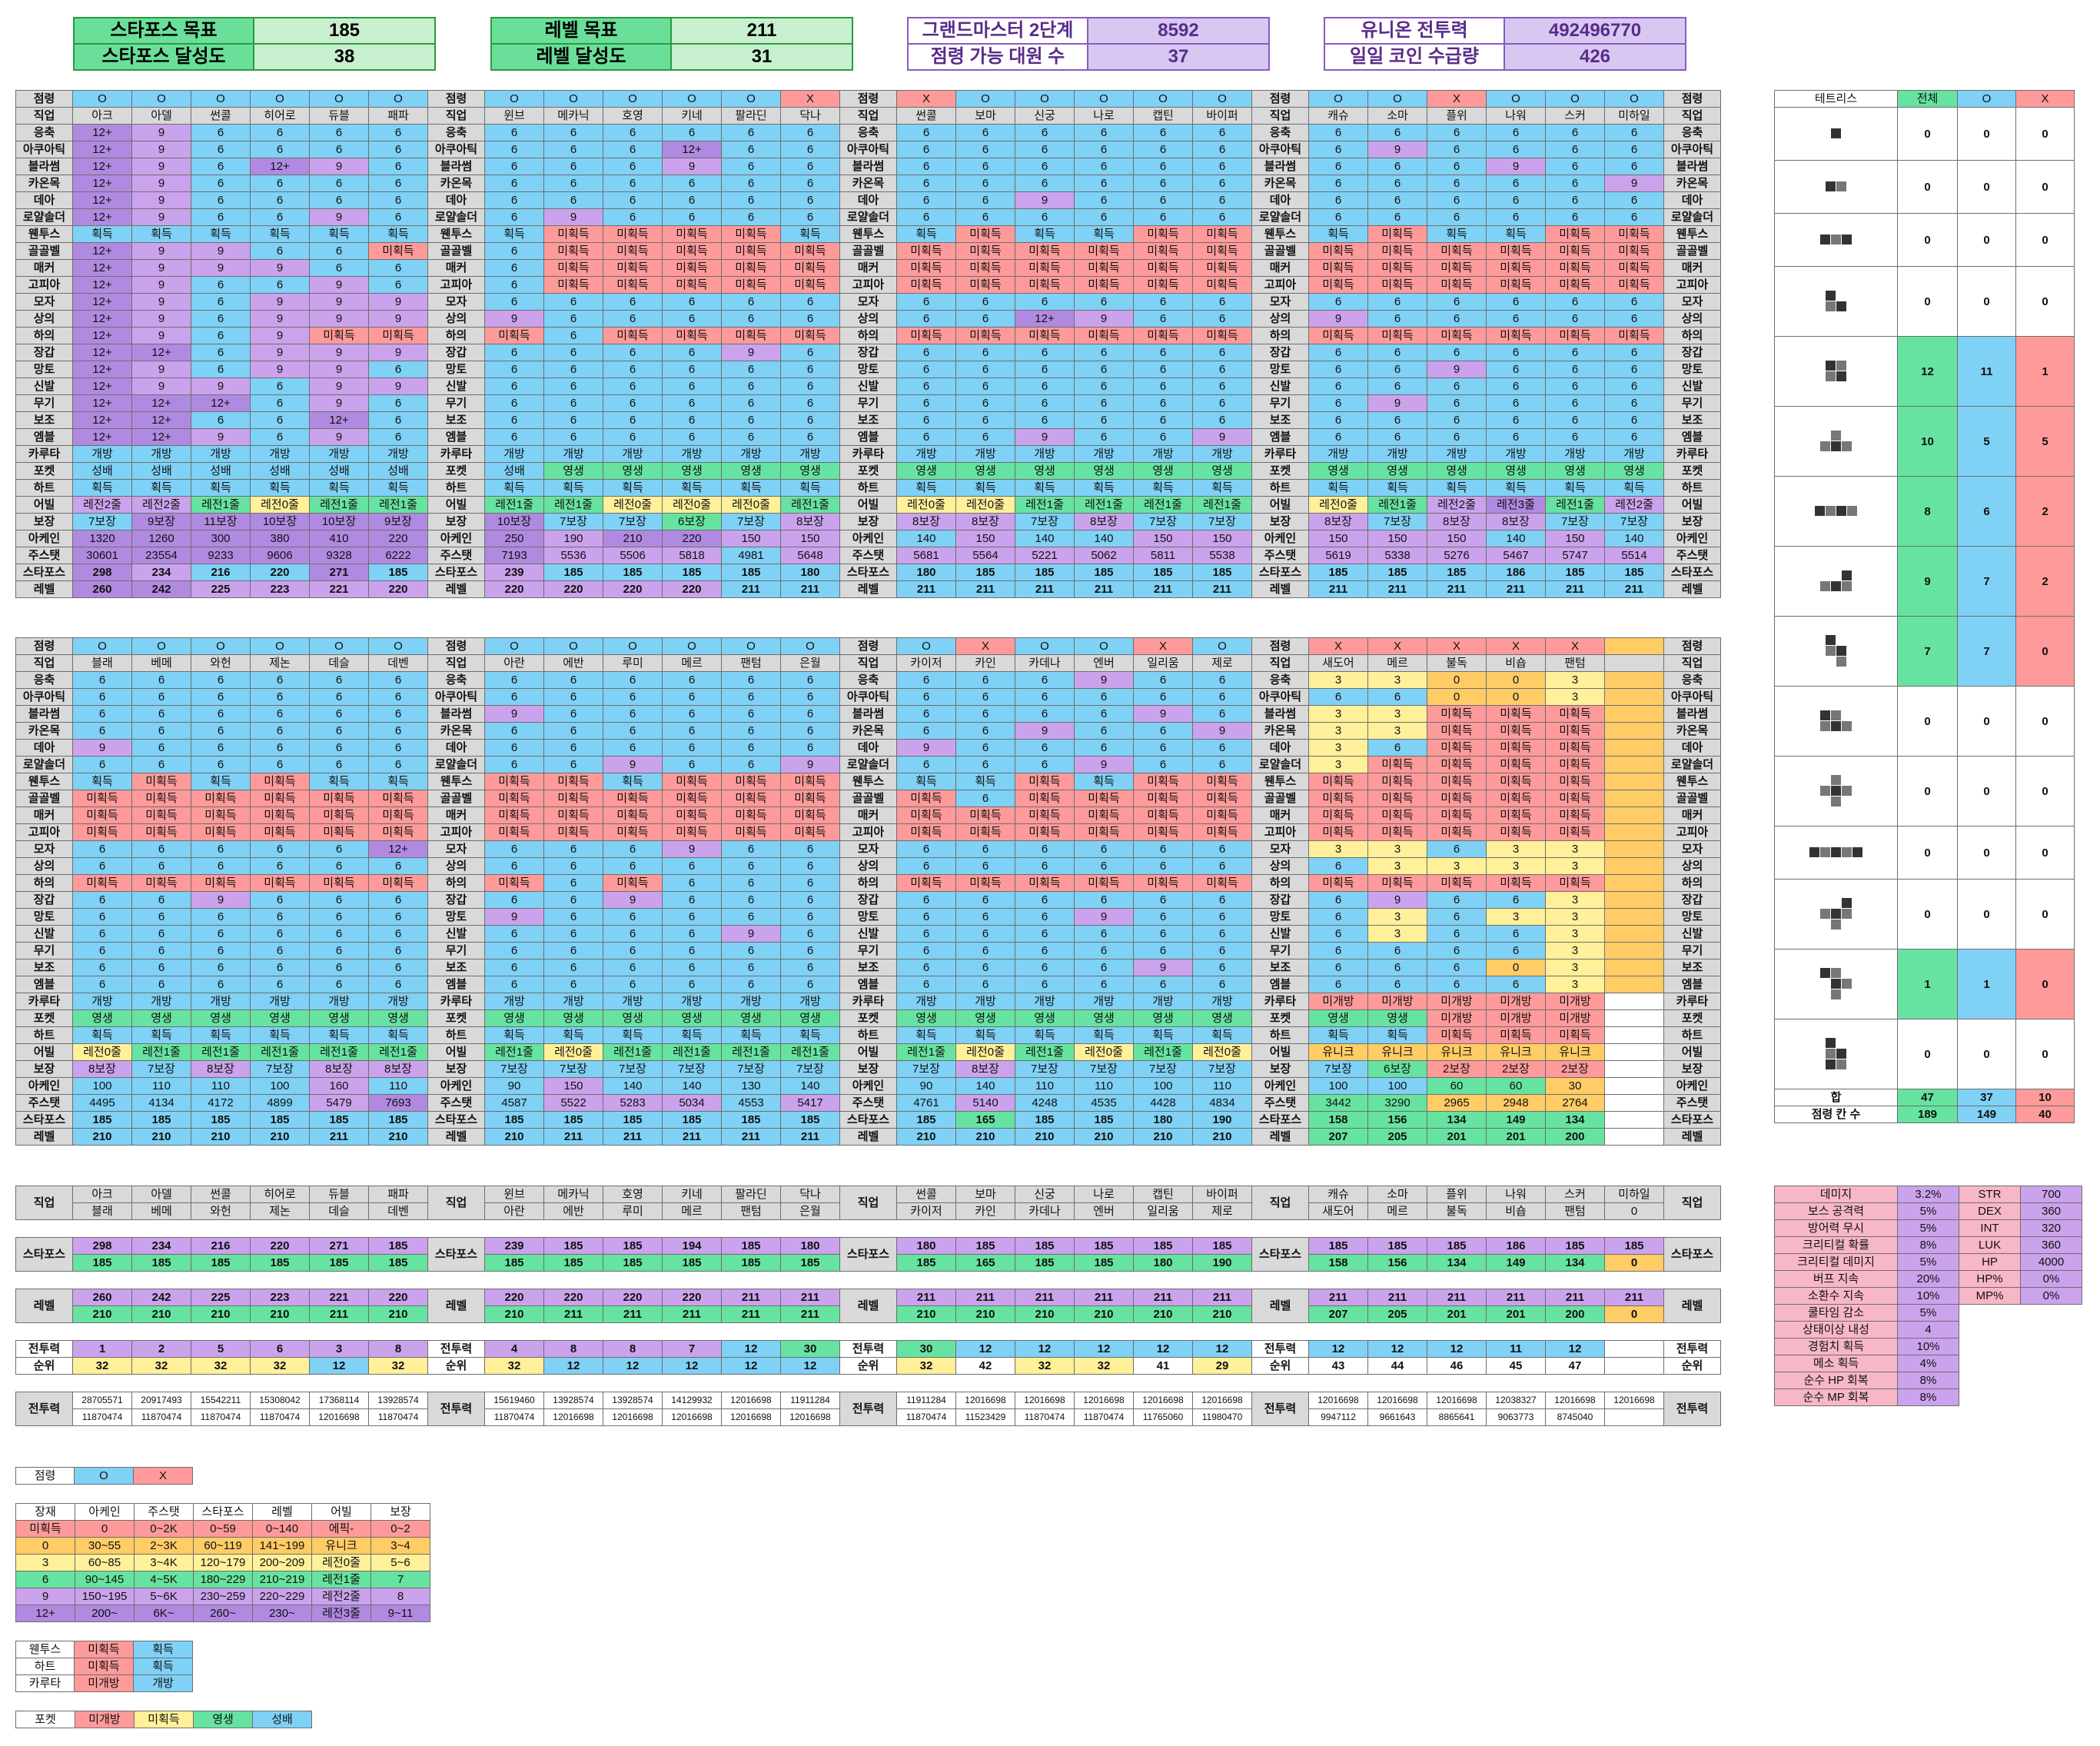 The width and height of the screenshot is (2100, 1746). I want to click on tetris-sum-label: 합, so click(1836, 1097).